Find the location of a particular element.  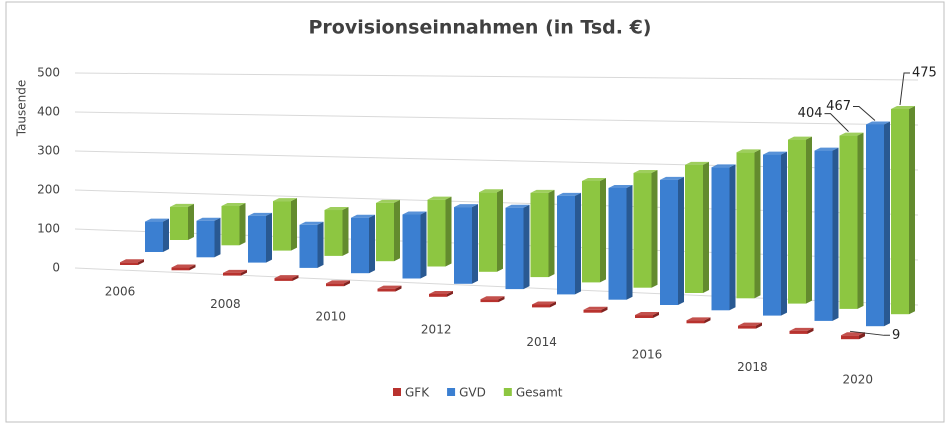

y-tick-label: 200 is located at coordinates (48, 190).